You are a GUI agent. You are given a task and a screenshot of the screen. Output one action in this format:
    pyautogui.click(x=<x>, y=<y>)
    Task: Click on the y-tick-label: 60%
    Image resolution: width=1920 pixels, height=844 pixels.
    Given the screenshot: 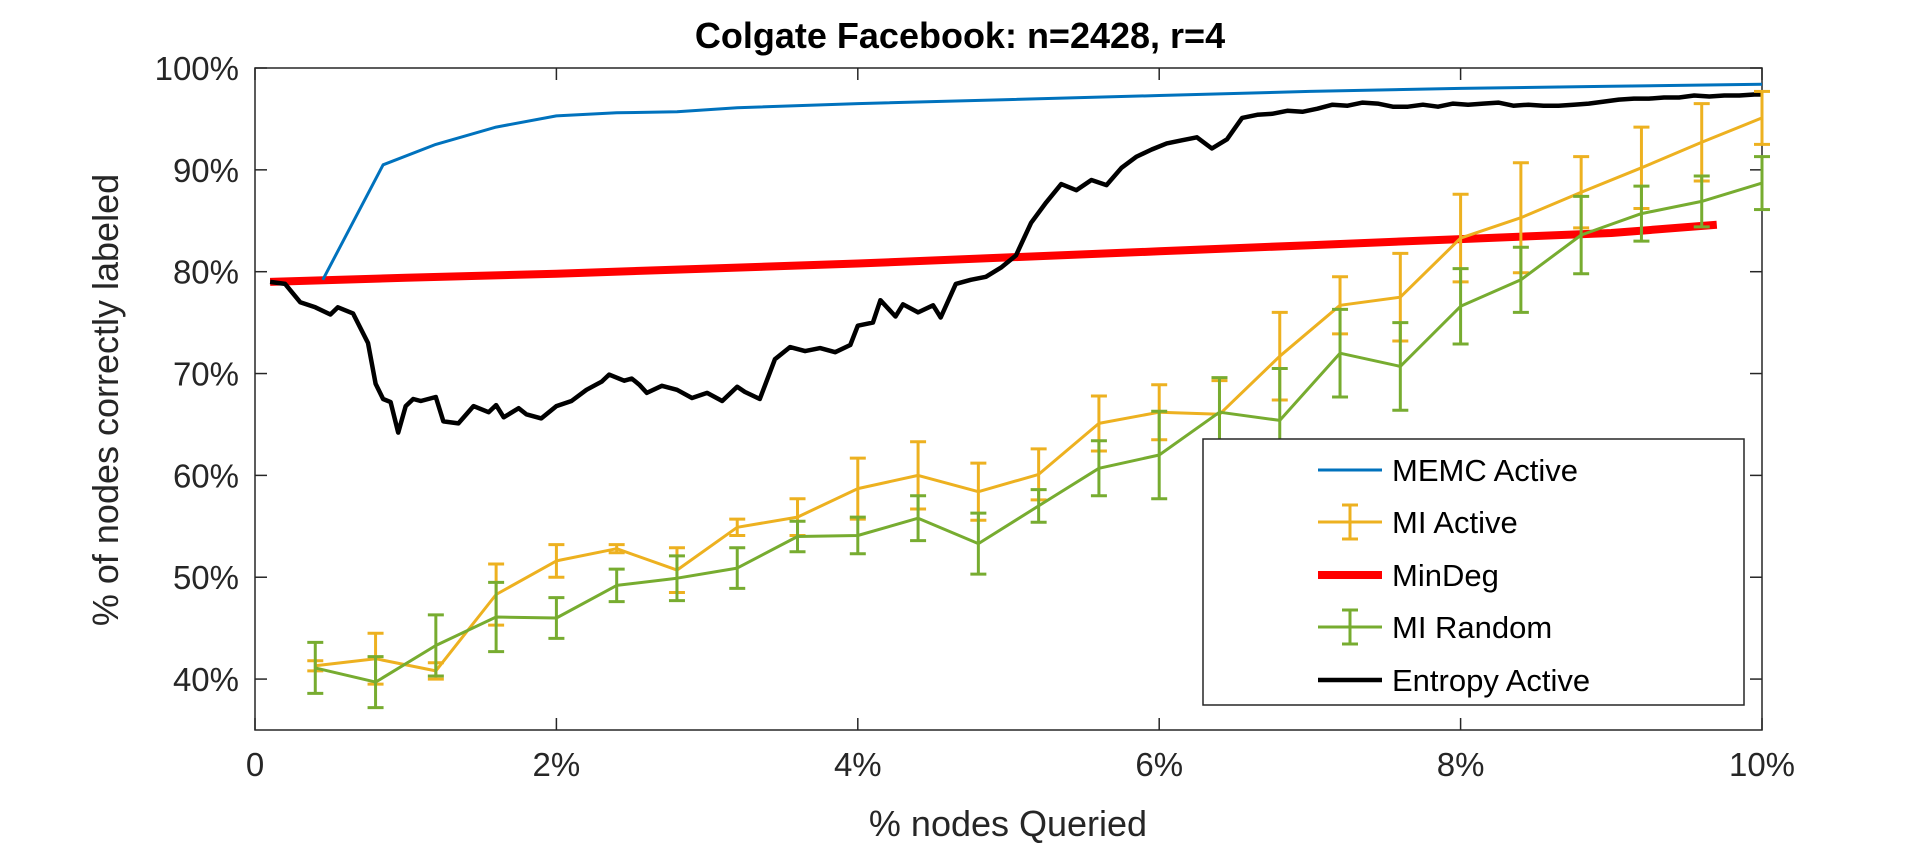 What is the action you would take?
    pyautogui.click(x=206, y=475)
    